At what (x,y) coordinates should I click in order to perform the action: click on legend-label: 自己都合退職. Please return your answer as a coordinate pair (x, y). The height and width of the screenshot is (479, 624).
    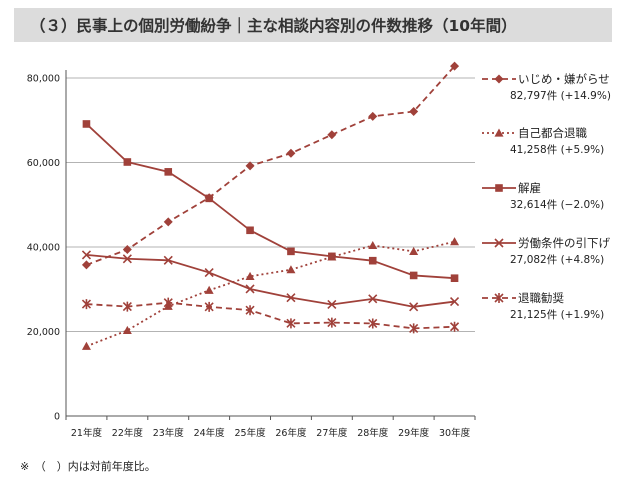
    Looking at the image, I should click on (552, 133).